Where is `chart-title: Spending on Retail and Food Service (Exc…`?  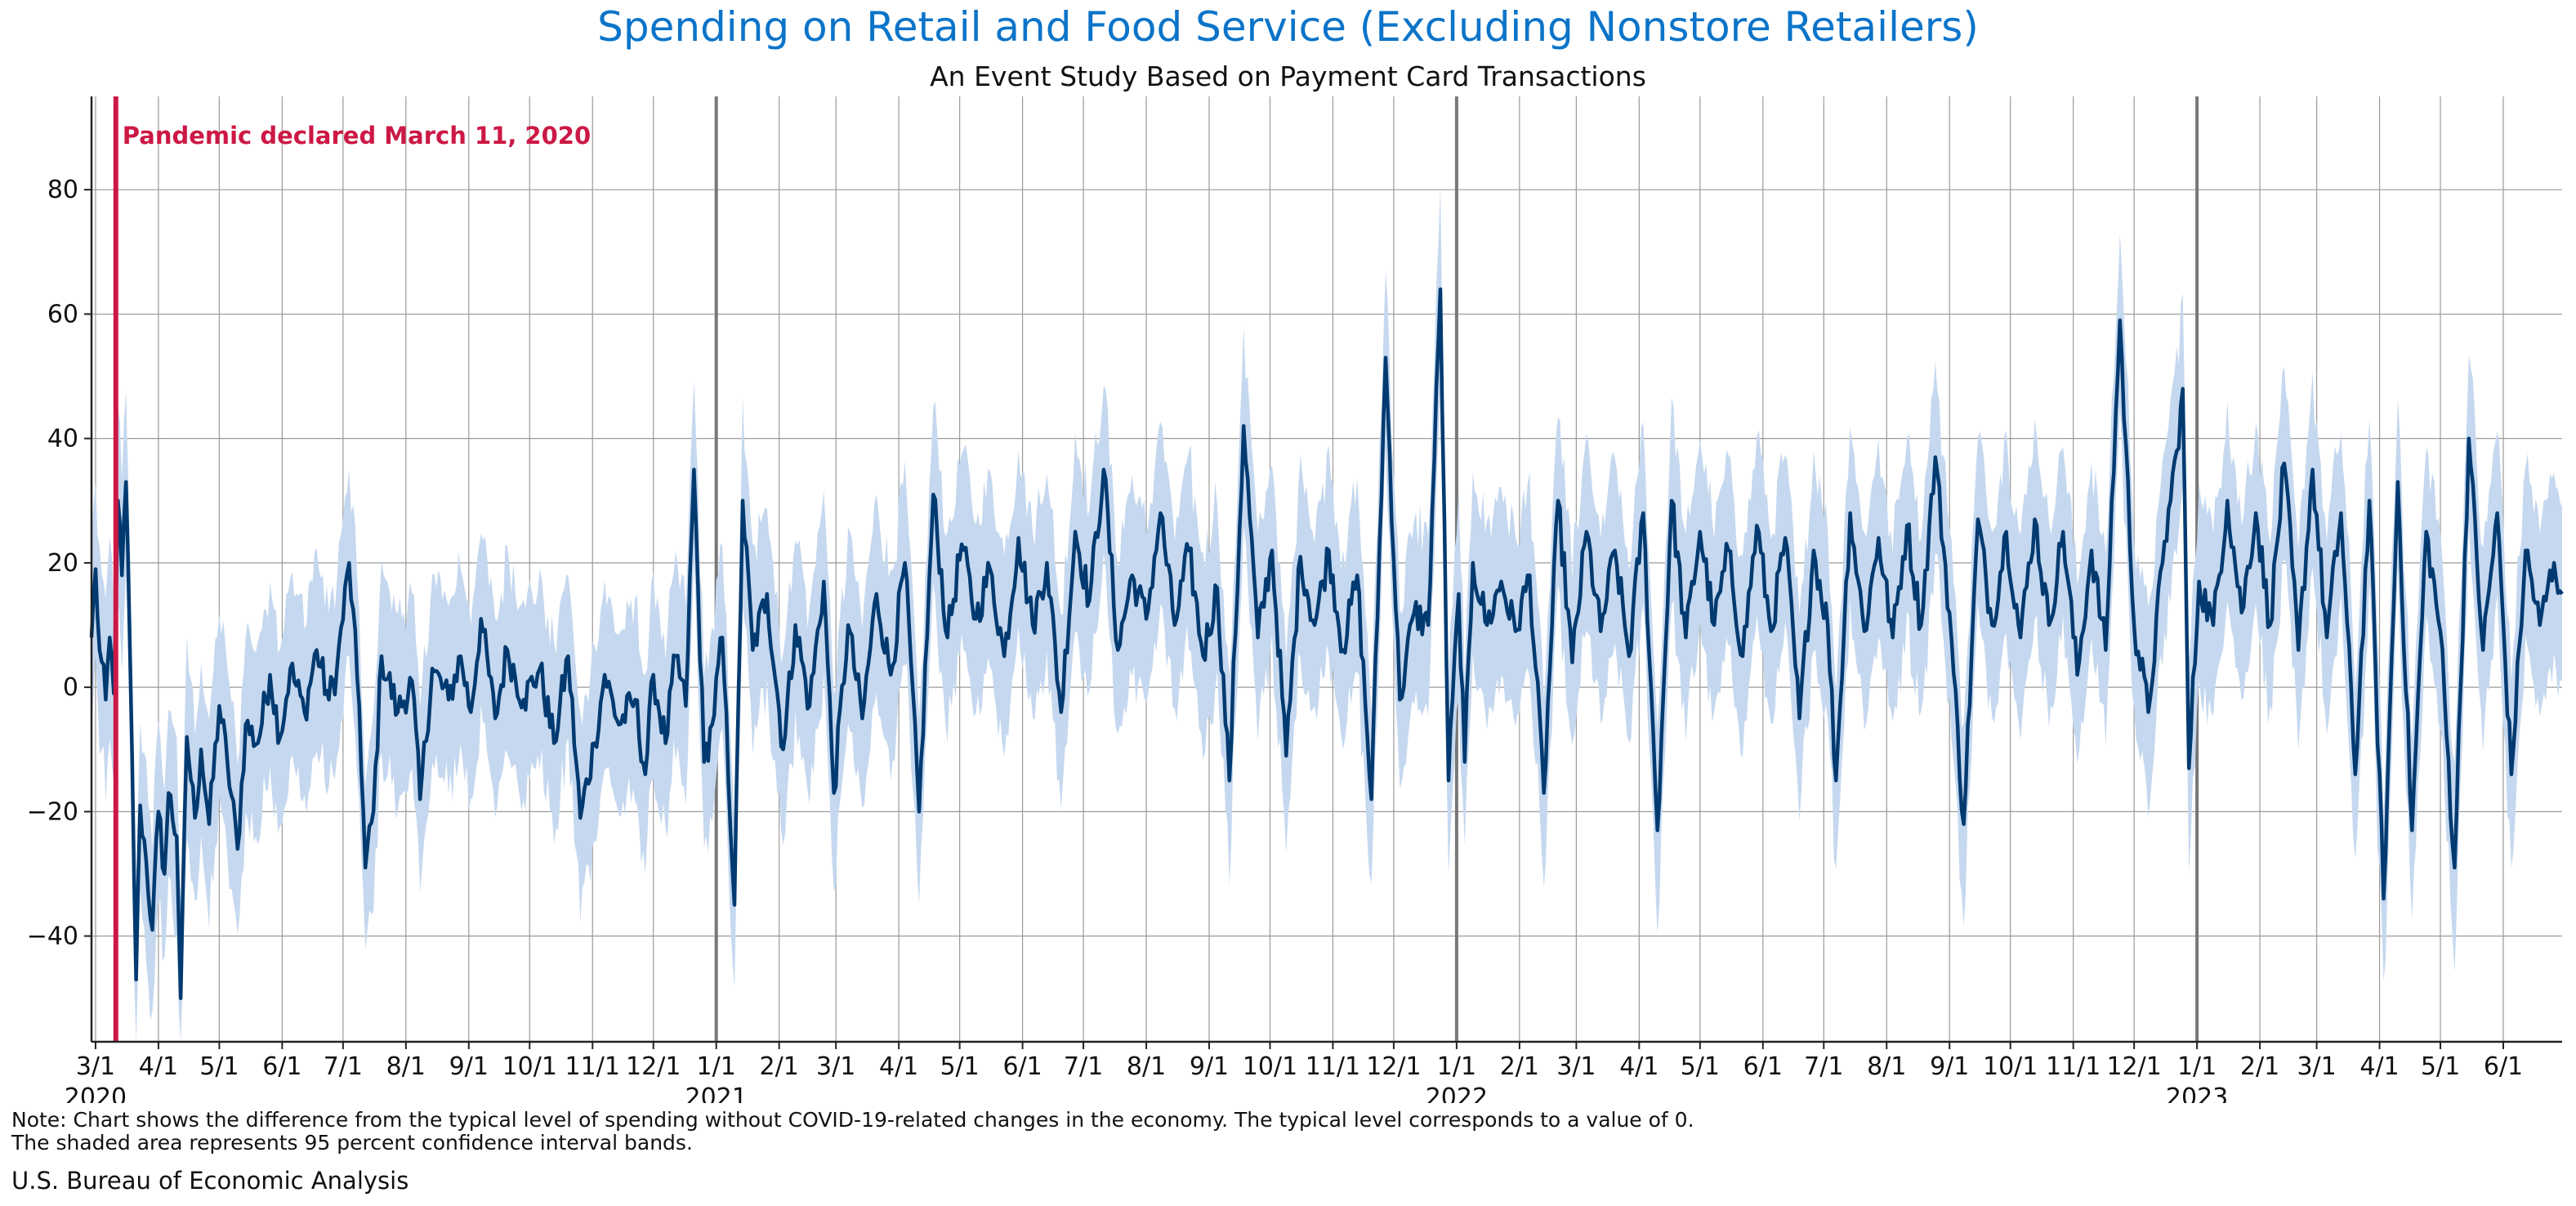 chart-title: Spending on Retail and Food Service (Exc… is located at coordinates (1288, 27).